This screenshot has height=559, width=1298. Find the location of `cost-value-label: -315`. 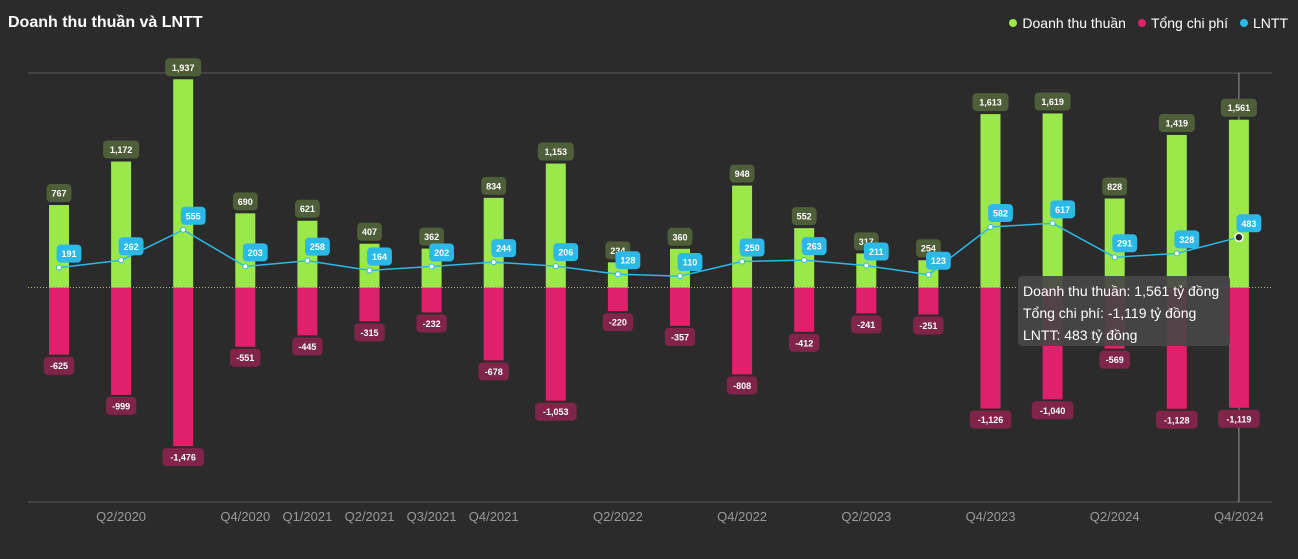

cost-value-label: -315 is located at coordinates (369, 332).